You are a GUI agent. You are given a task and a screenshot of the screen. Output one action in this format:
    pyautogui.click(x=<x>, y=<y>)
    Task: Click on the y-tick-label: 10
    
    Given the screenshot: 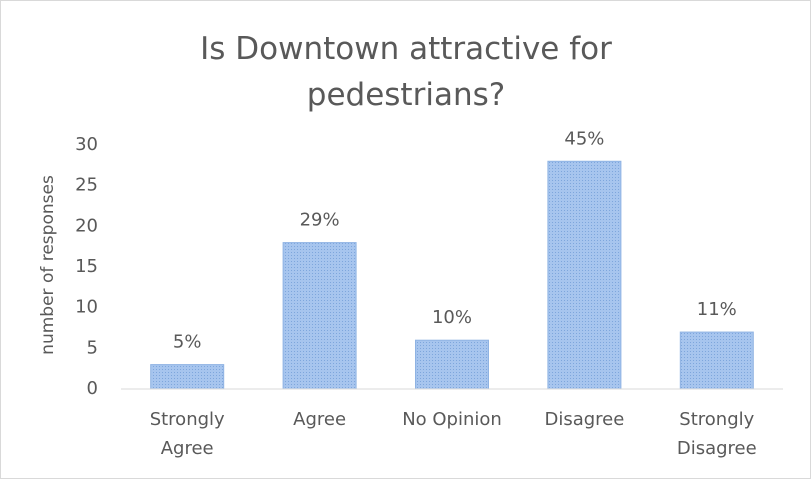 What is the action you would take?
    pyautogui.click(x=86, y=307)
    